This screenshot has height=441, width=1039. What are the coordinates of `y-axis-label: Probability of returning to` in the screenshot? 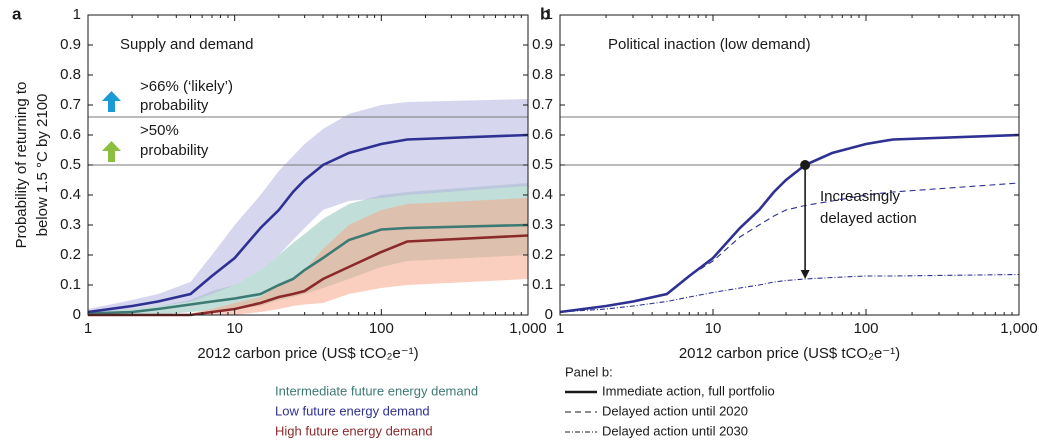 It's located at (21, 165).